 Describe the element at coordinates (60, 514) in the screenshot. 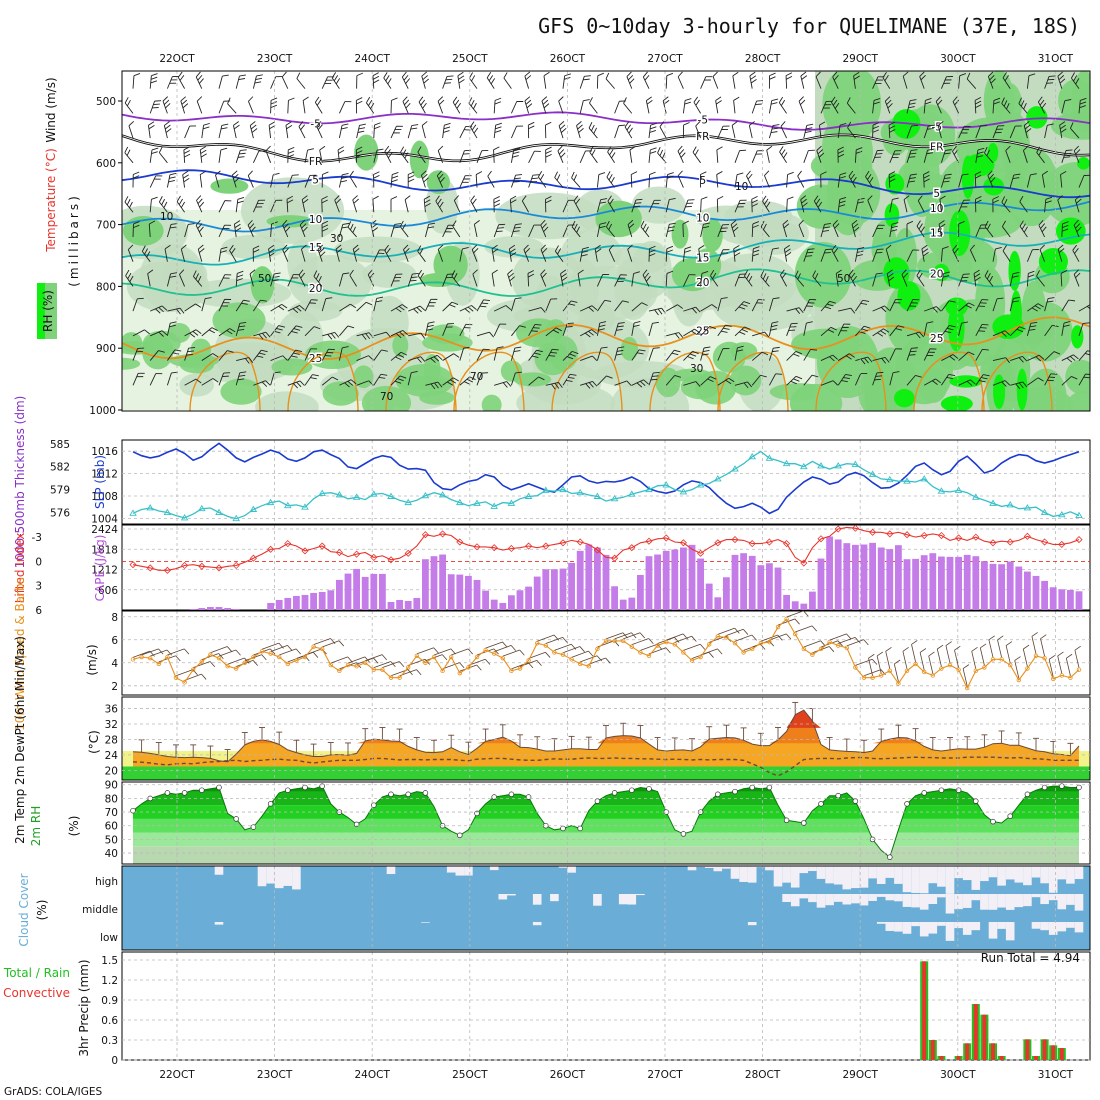

I see `thickness-tick-label: 576` at that location.